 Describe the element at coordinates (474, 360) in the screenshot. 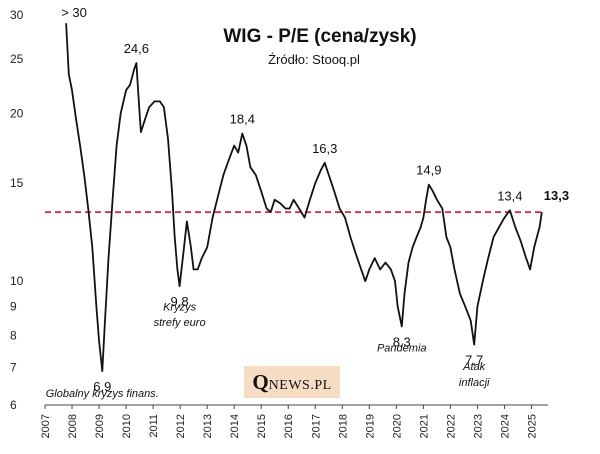

I see `value-label: 7,7` at that location.